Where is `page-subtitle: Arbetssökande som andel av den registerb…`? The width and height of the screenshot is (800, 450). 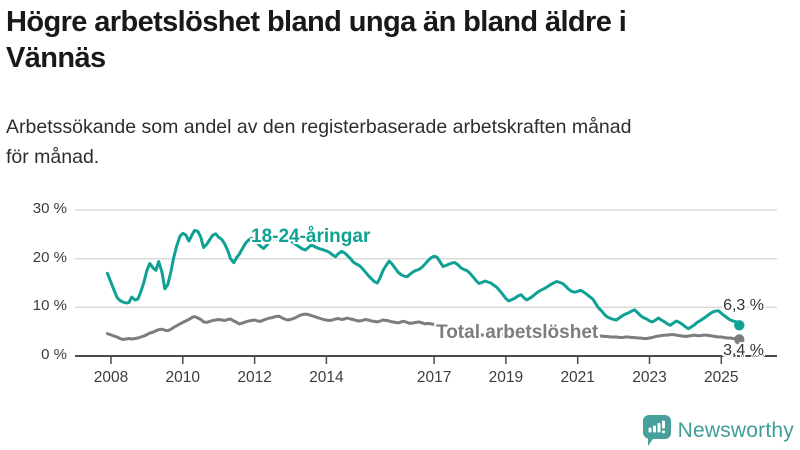
page-subtitle: Arbetssökande som andel av den registerb… is located at coordinates (319, 142).